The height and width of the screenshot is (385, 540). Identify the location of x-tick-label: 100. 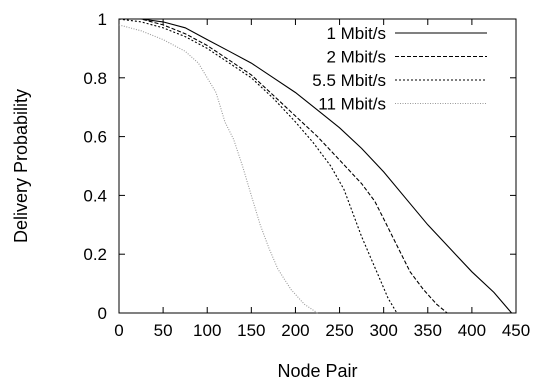
(207, 330).